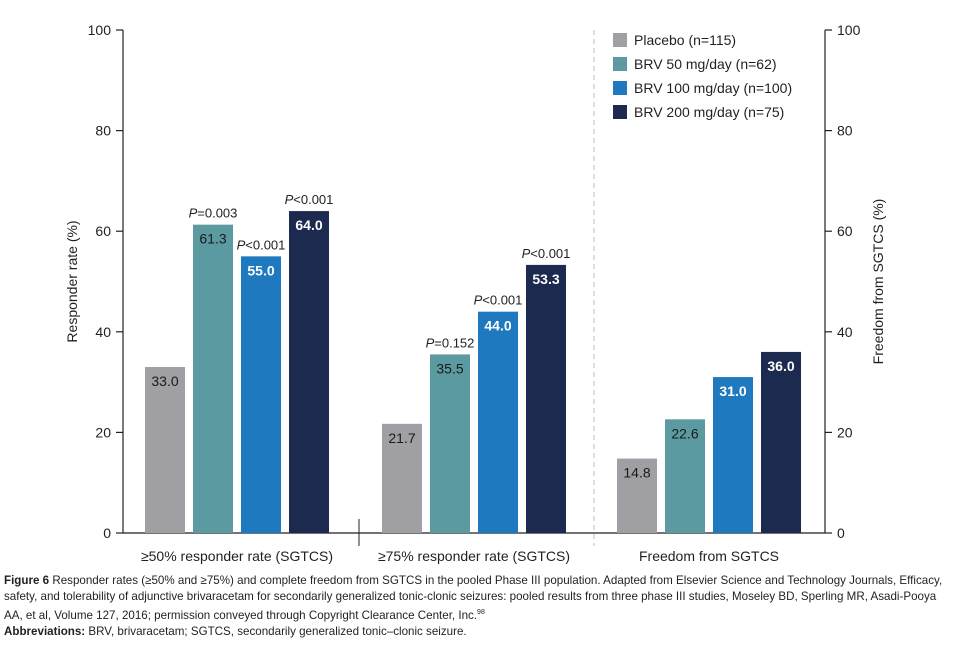 The height and width of the screenshot is (653, 955). Describe the element at coordinates (213, 378) in the screenshot. I see `bar-s1-c0` at that location.